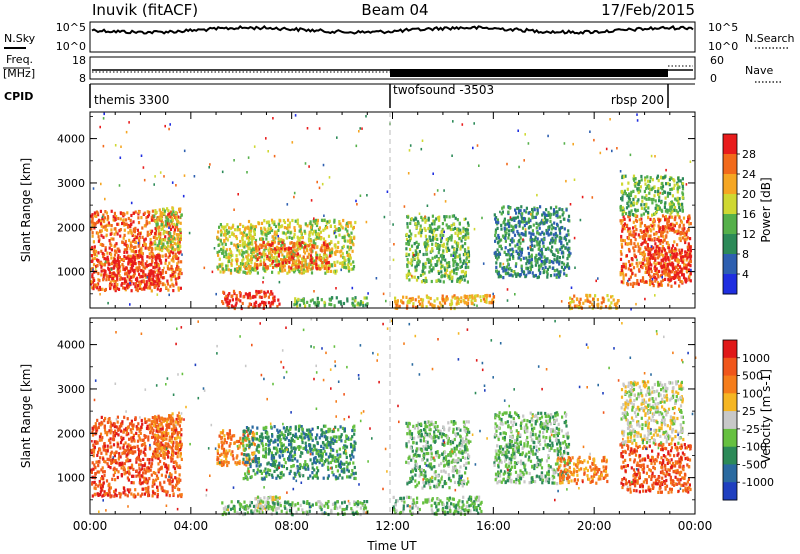 This screenshot has width=800, height=554. Describe the element at coordinates (730, 244) in the screenshot. I see `colorbar-swatch` at that location.